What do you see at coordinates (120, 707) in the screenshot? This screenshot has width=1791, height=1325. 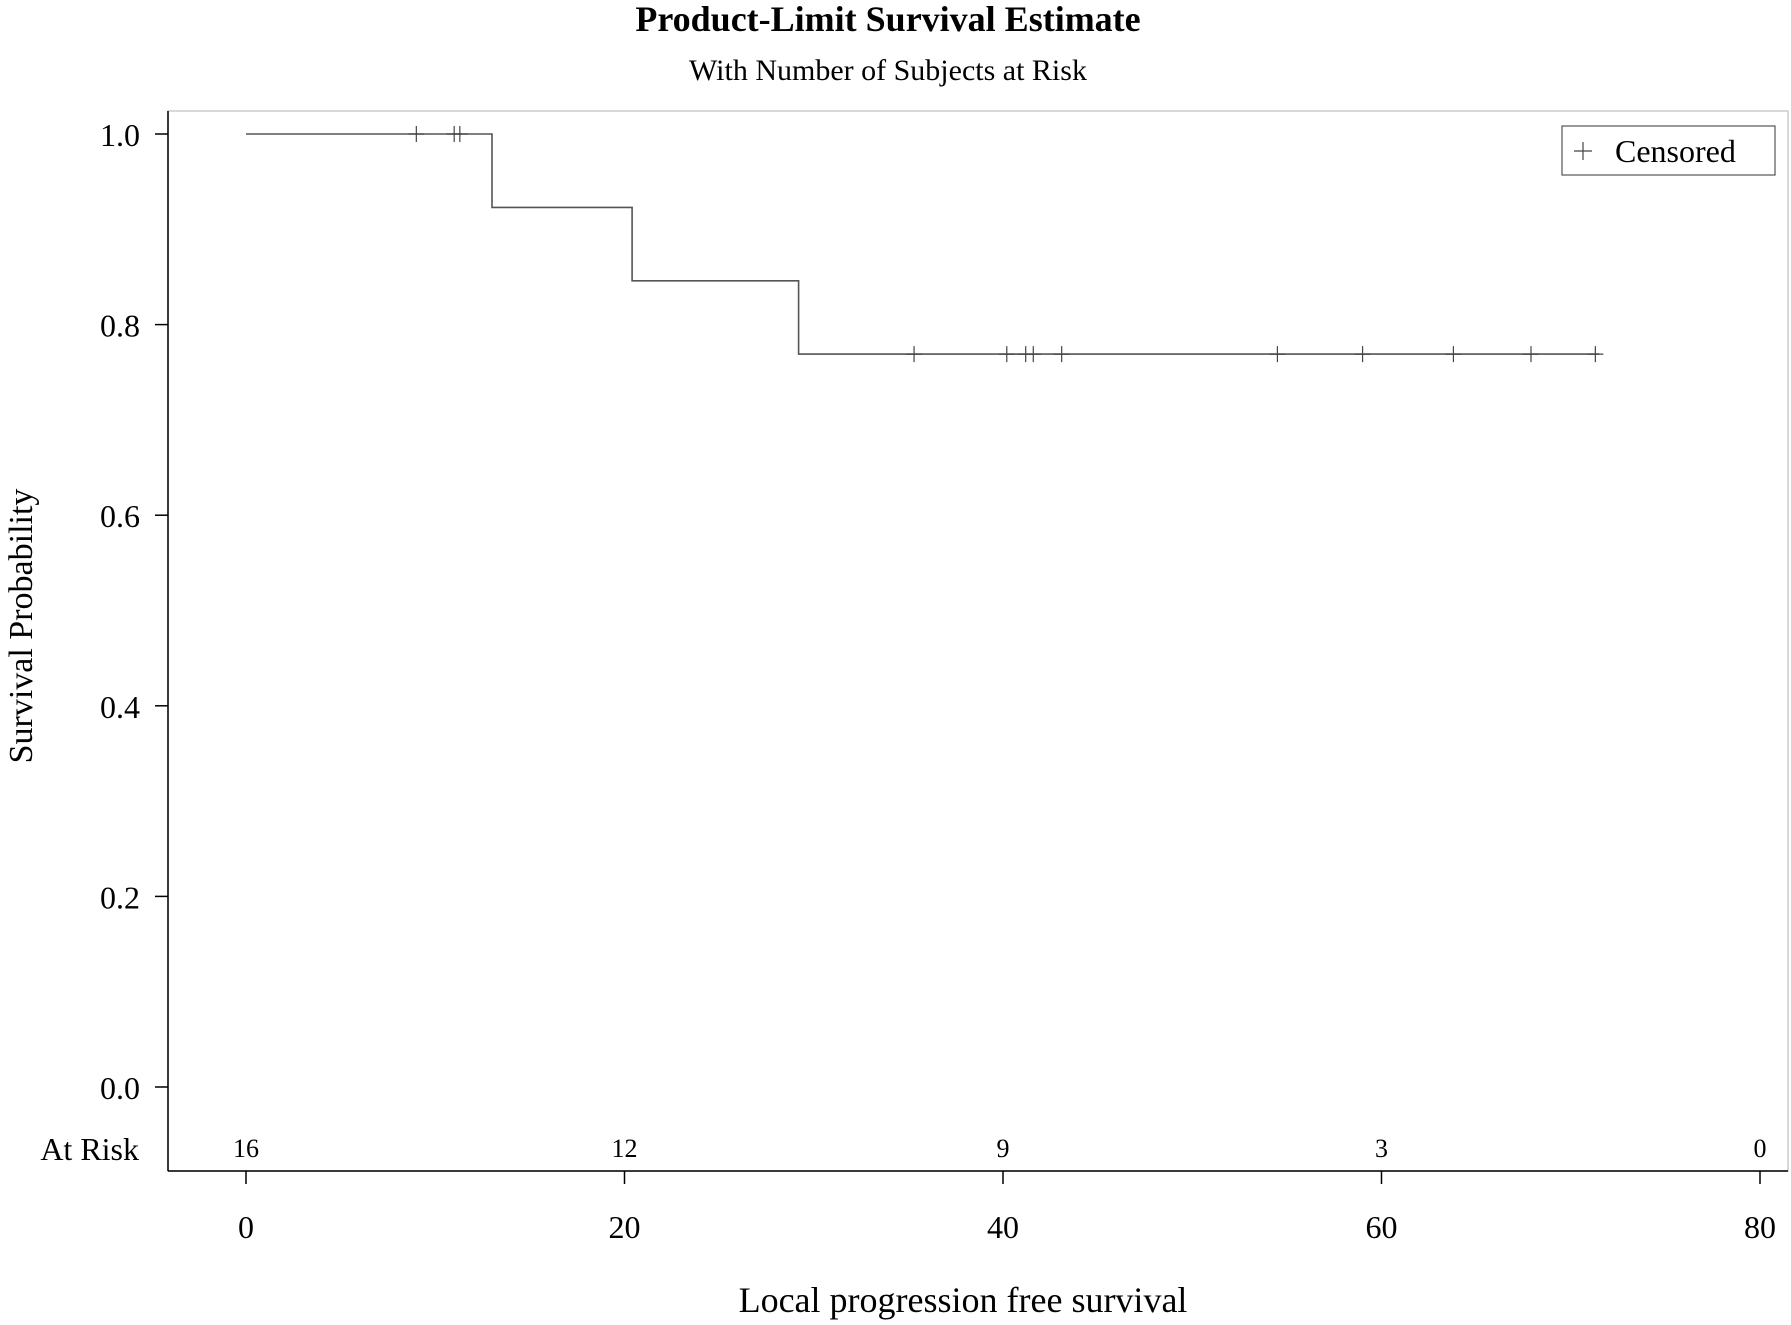 I see `y-tick-label: 0.4` at bounding box center [120, 707].